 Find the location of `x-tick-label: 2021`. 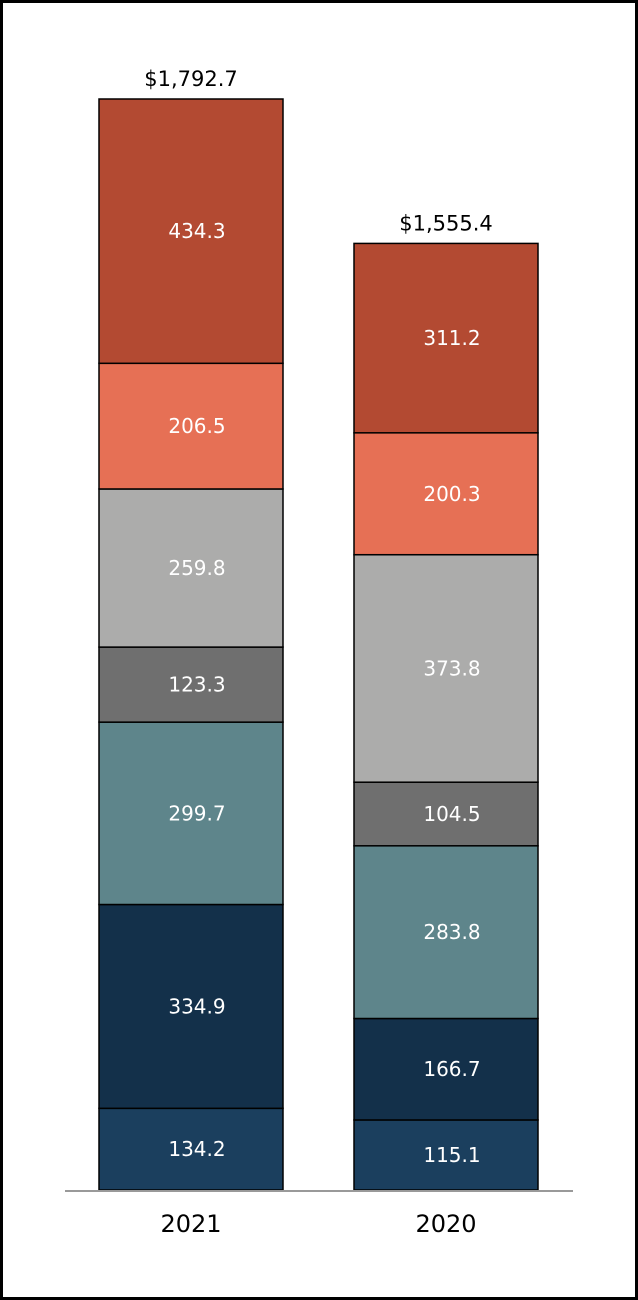

x-tick-label: 2021 is located at coordinates (190, 1224).